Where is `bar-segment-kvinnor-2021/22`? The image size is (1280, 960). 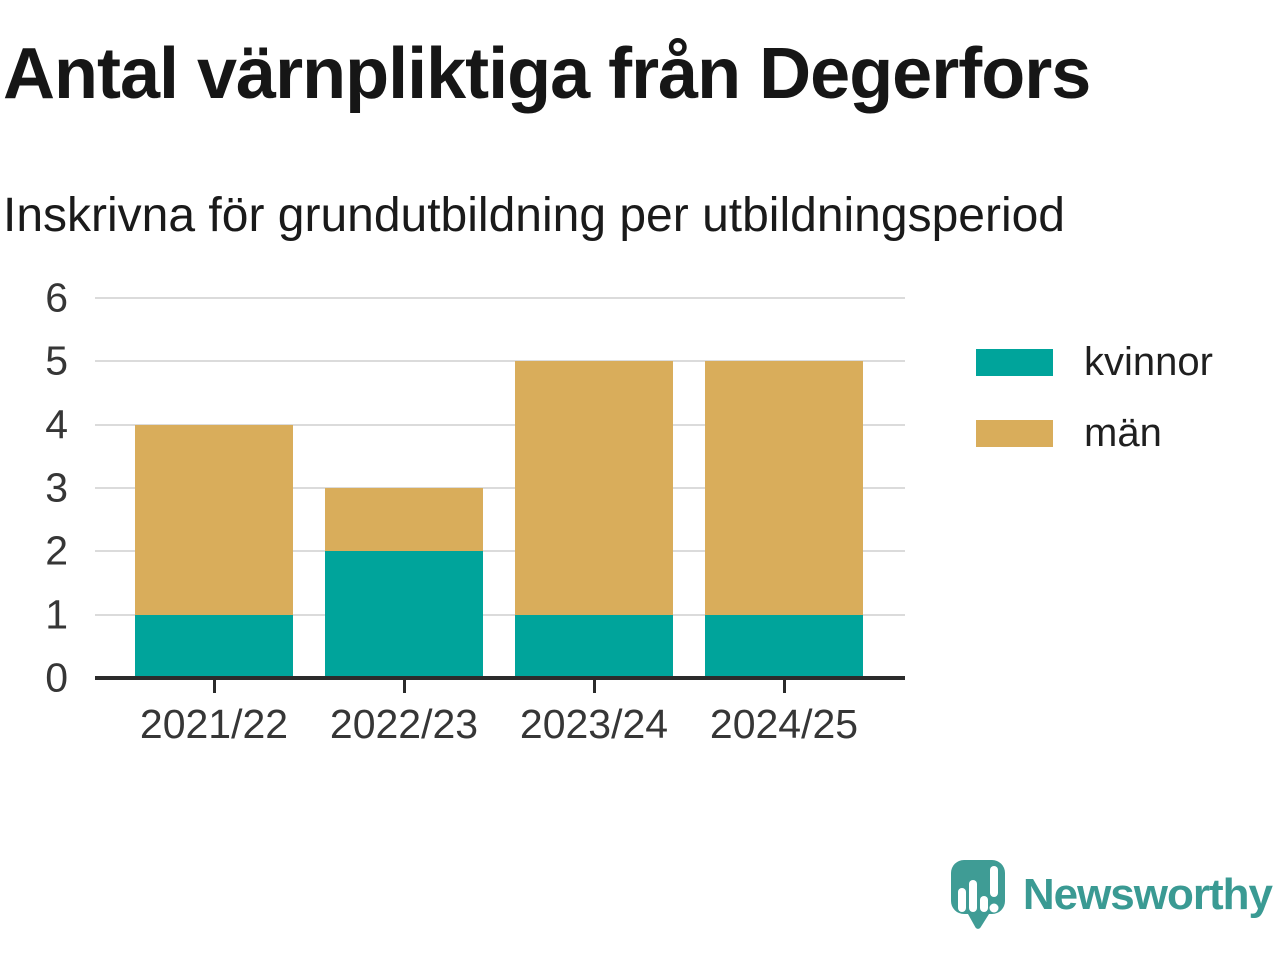 bar-segment-kvinnor-2021/22 is located at coordinates (214, 646).